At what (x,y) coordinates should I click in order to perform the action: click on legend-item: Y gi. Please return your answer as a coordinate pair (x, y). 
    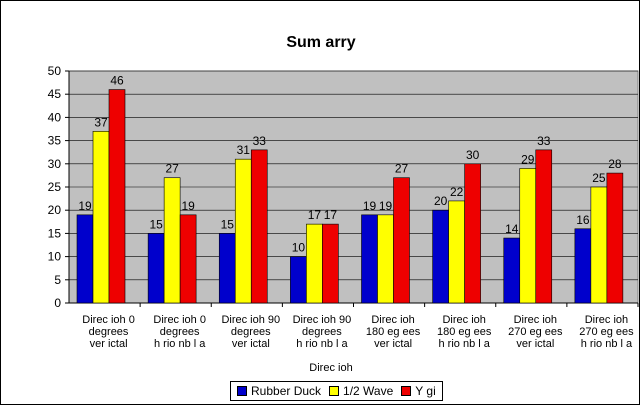
    Looking at the image, I should click on (418, 391).